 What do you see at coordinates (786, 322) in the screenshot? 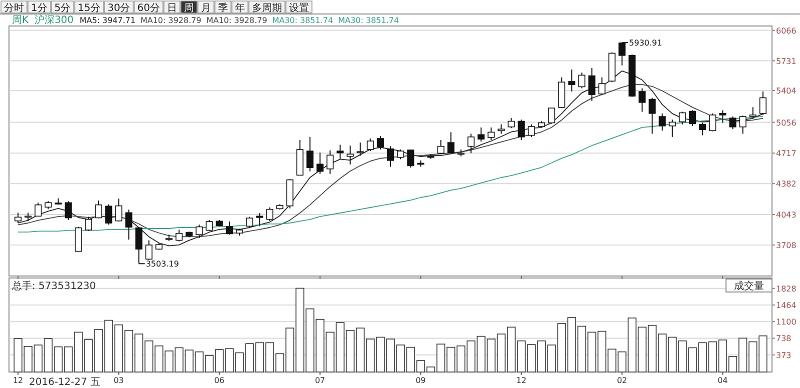
I see `y-tick-label: 1100` at bounding box center [786, 322].